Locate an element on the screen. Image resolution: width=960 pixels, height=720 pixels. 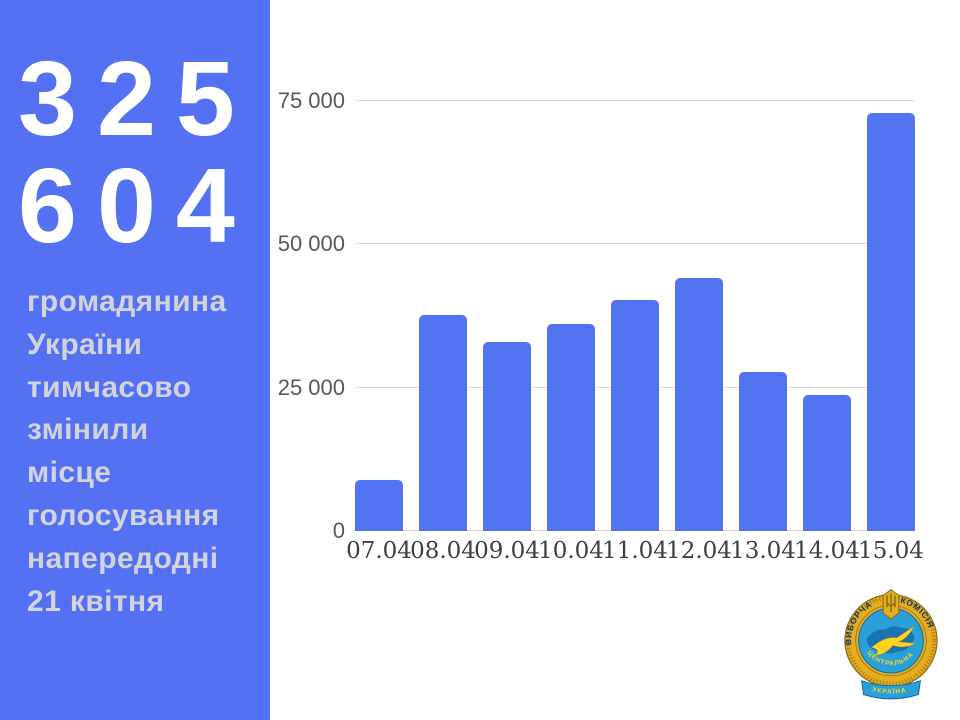
big-number-line2: 604 is located at coordinates (136, 206).